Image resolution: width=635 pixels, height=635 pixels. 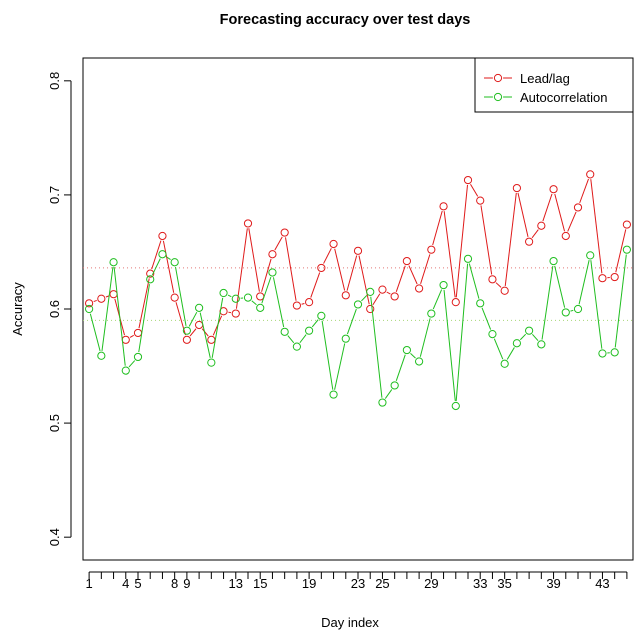 I want to click on x-axis-label: Day index, so click(x=350, y=622).